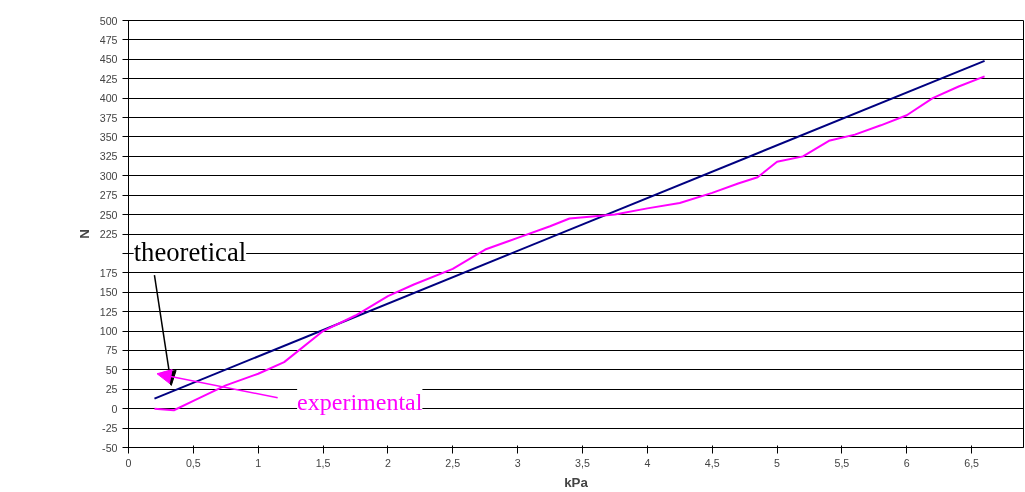  What do you see at coordinates (647, 462) in the screenshot?
I see `x-tick-label: 4` at bounding box center [647, 462].